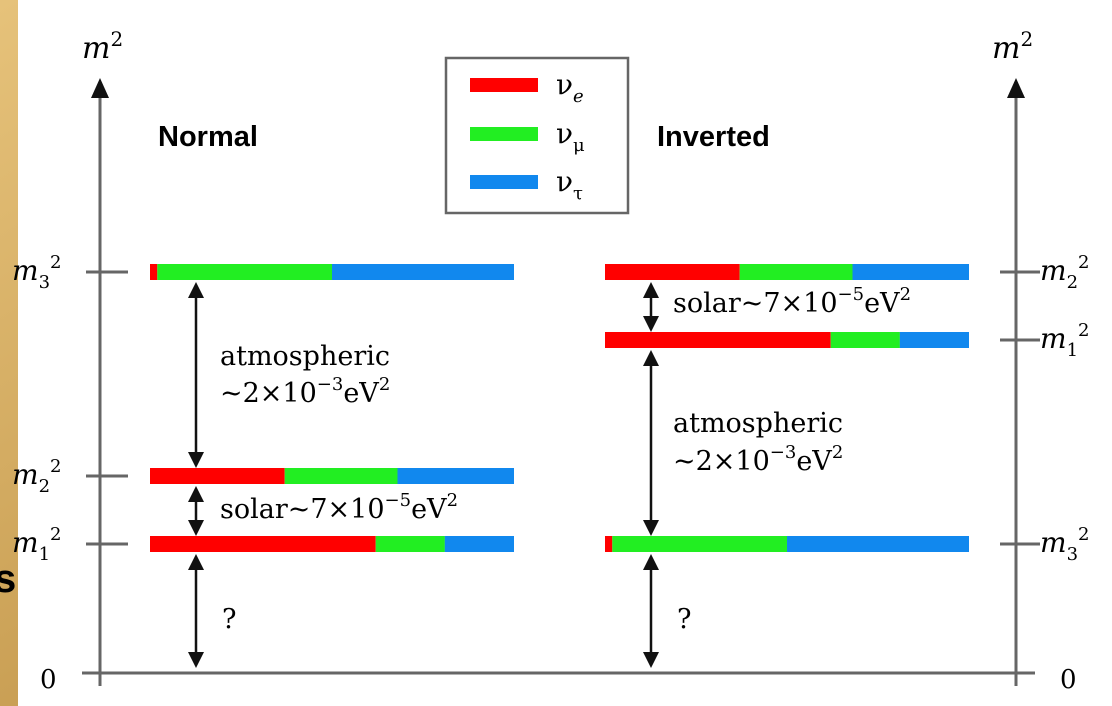 This screenshot has width=1112, height=706. I want to click on left-y-axis-arrowhead, so click(100, 88).